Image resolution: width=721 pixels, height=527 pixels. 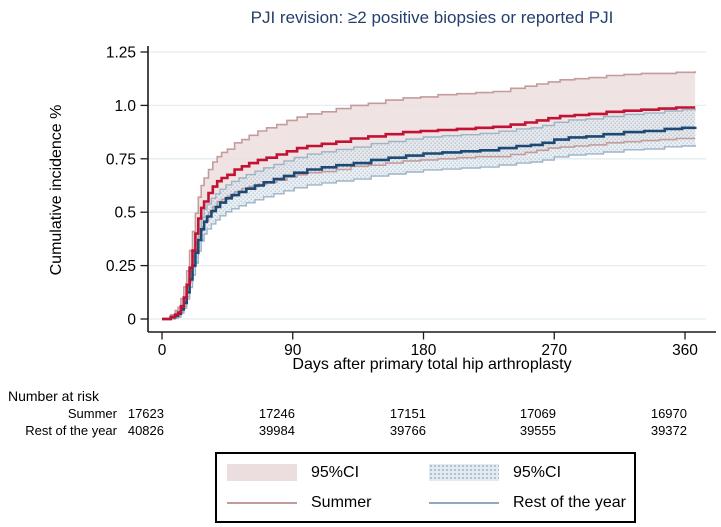 I want to click on x-tick-label: 90, so click(x=293, y=350).